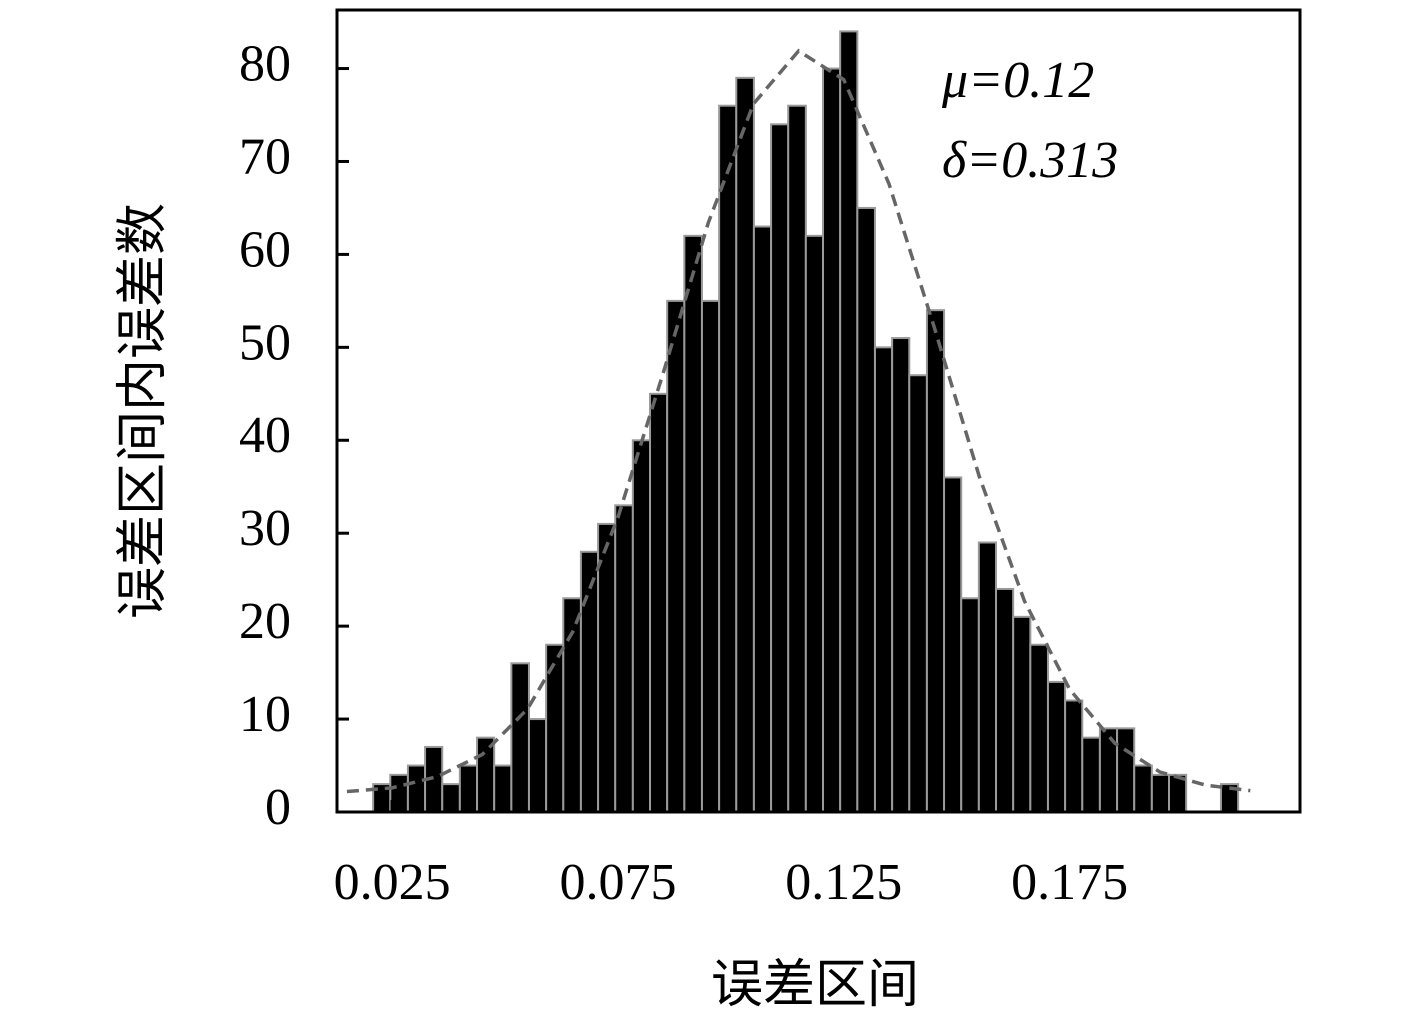  What do you see at coordinates (265, 342) in the screenshot?
I see `y-tick-label: 50` at bounding box center [265, 342].